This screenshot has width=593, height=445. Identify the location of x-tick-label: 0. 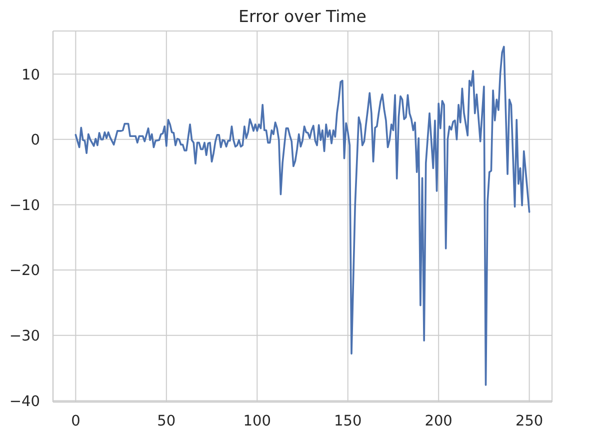
(75, 421).